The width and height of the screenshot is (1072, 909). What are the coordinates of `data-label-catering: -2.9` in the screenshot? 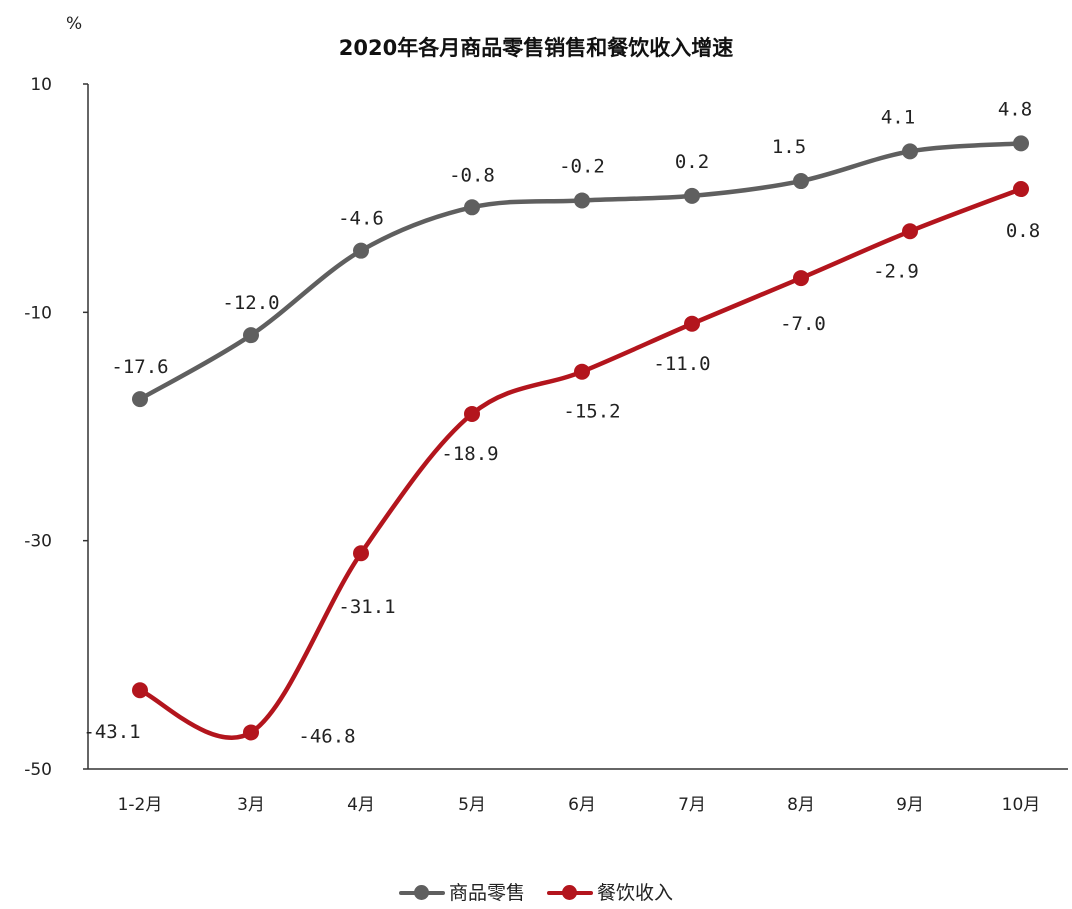 It's located at (896, 271).